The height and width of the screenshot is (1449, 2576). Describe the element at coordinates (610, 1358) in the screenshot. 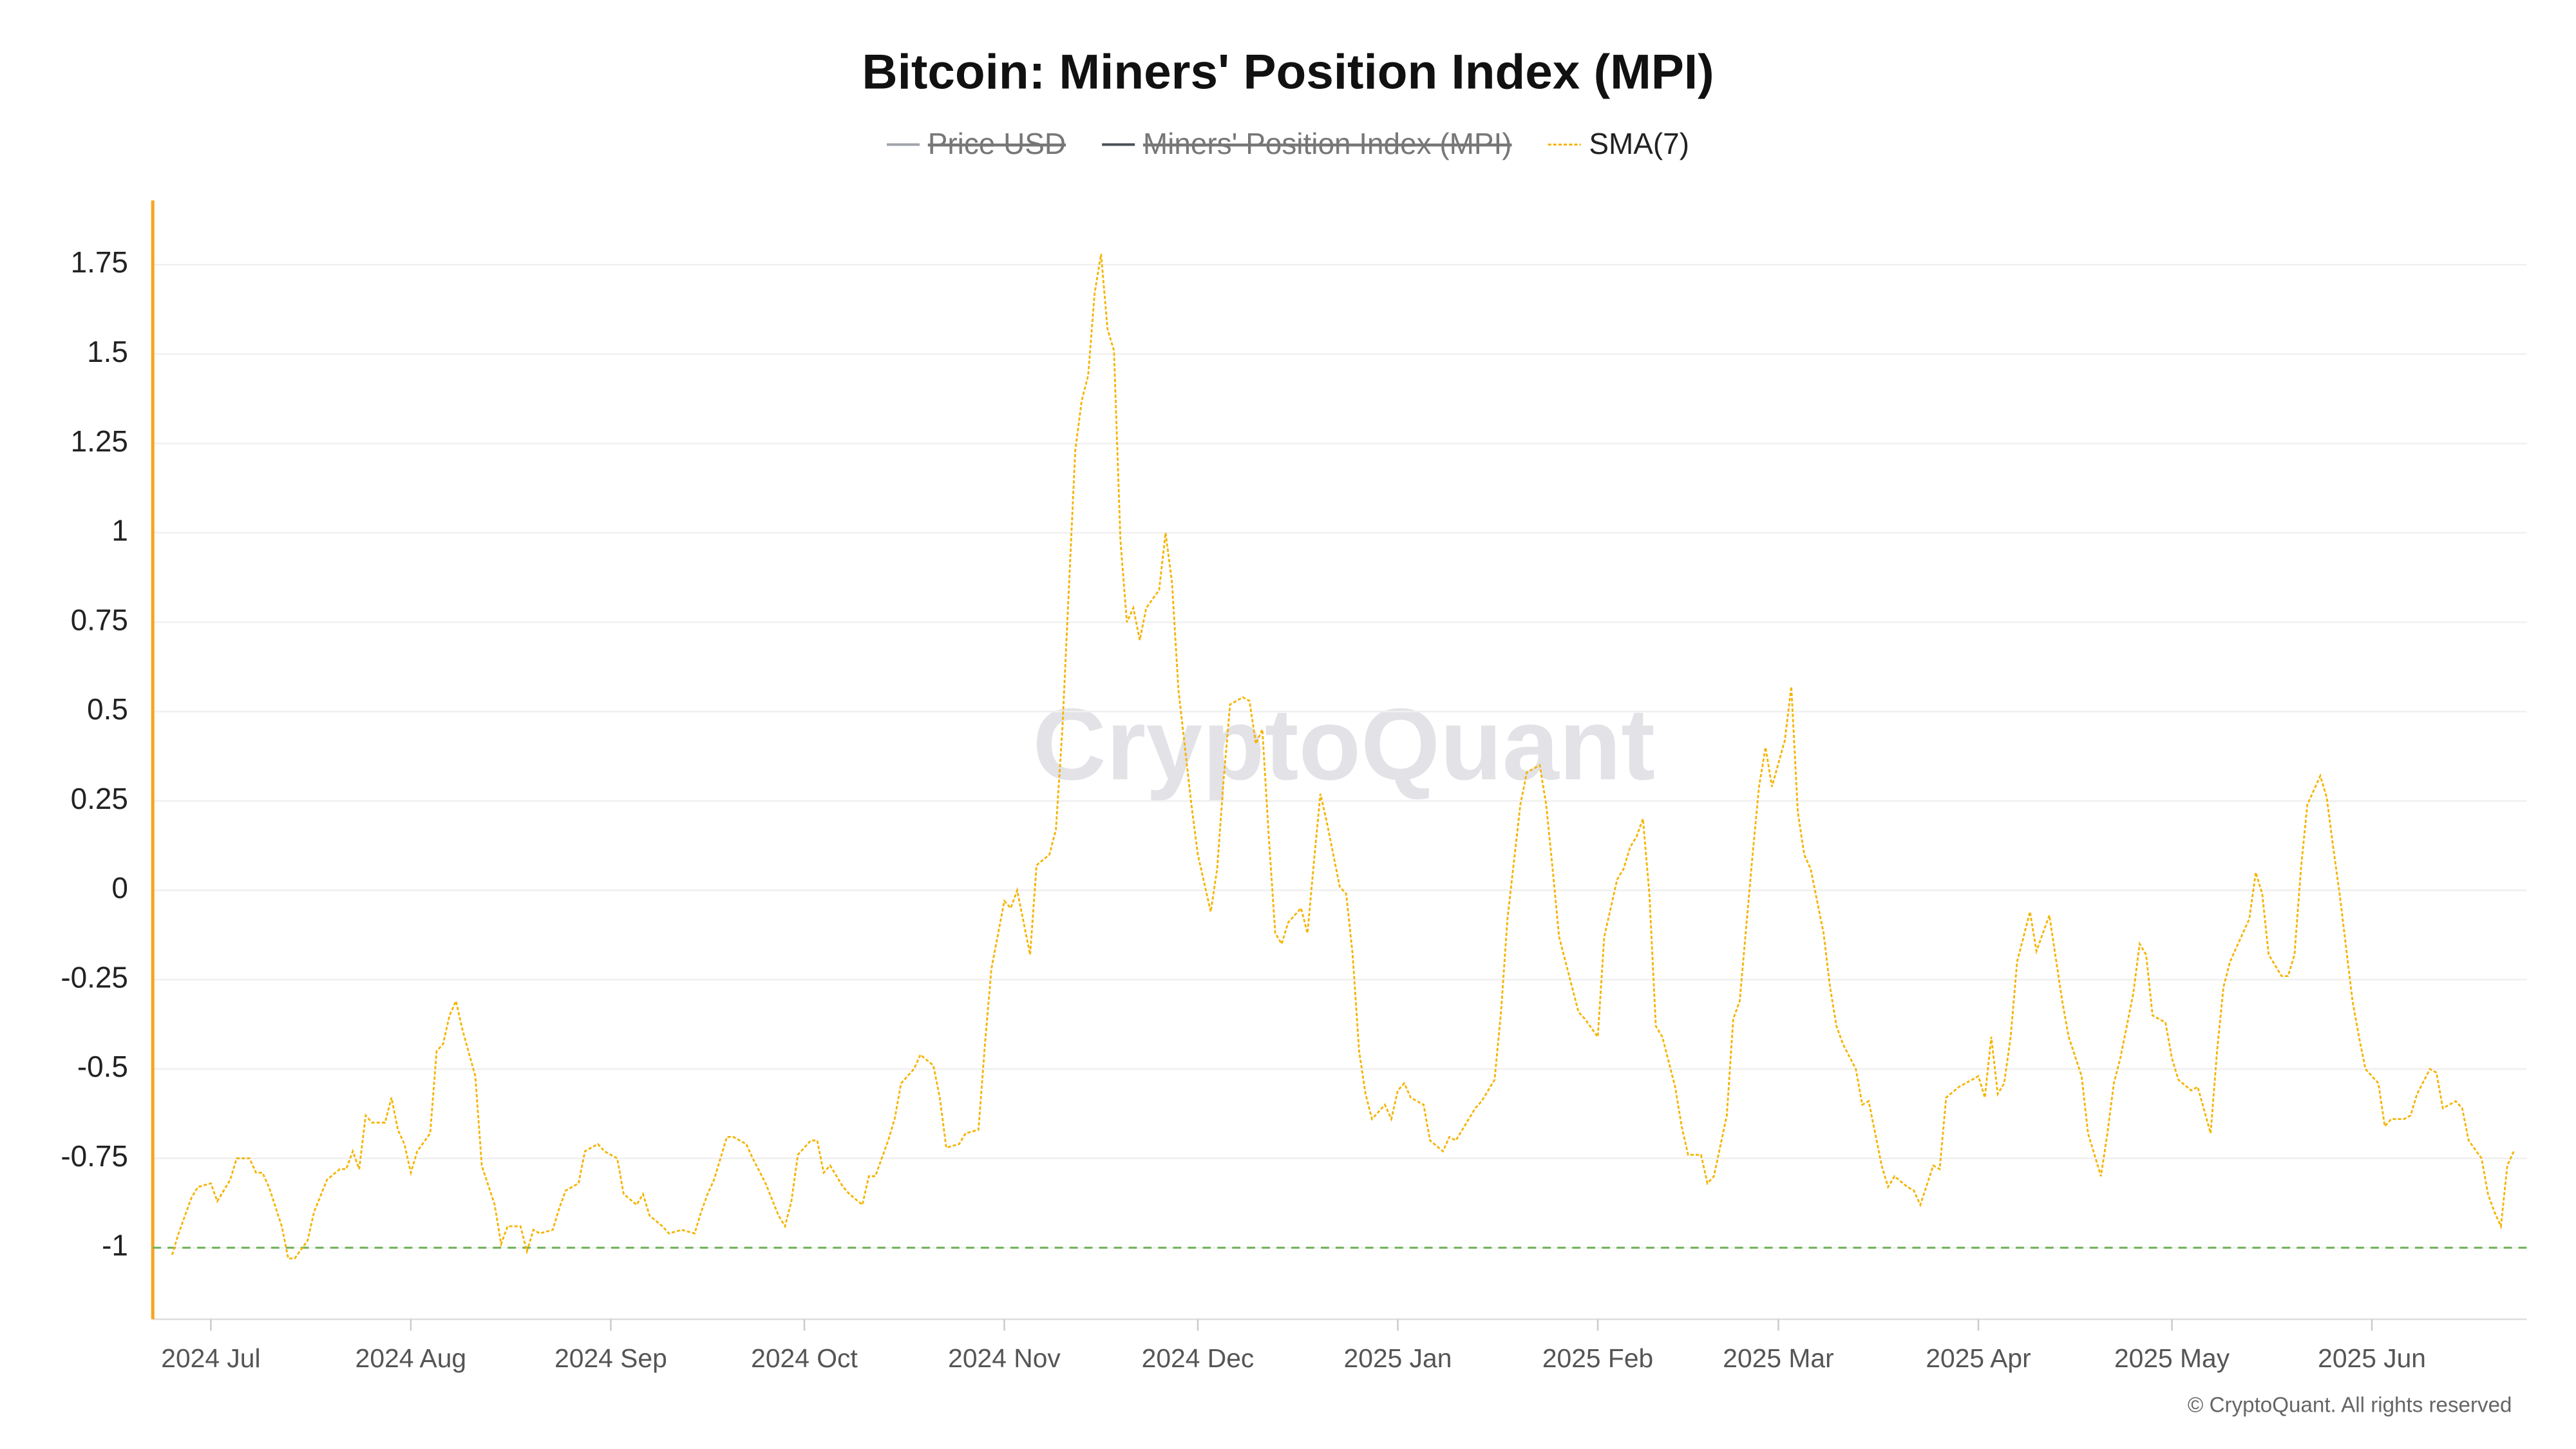

I see `x-tick-label: 2024 Sep` at that location.